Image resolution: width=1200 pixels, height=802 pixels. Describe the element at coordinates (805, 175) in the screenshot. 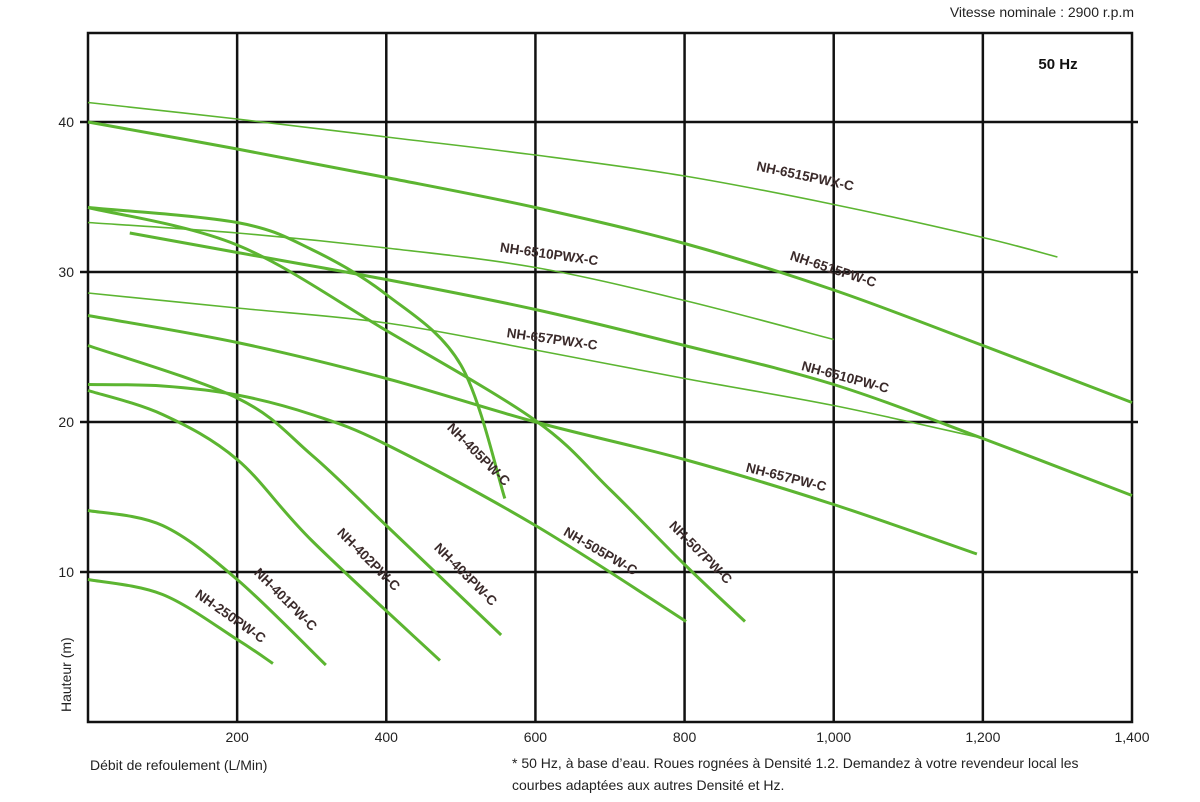

I see `series-label: NH-6515PWX-C` at that location.